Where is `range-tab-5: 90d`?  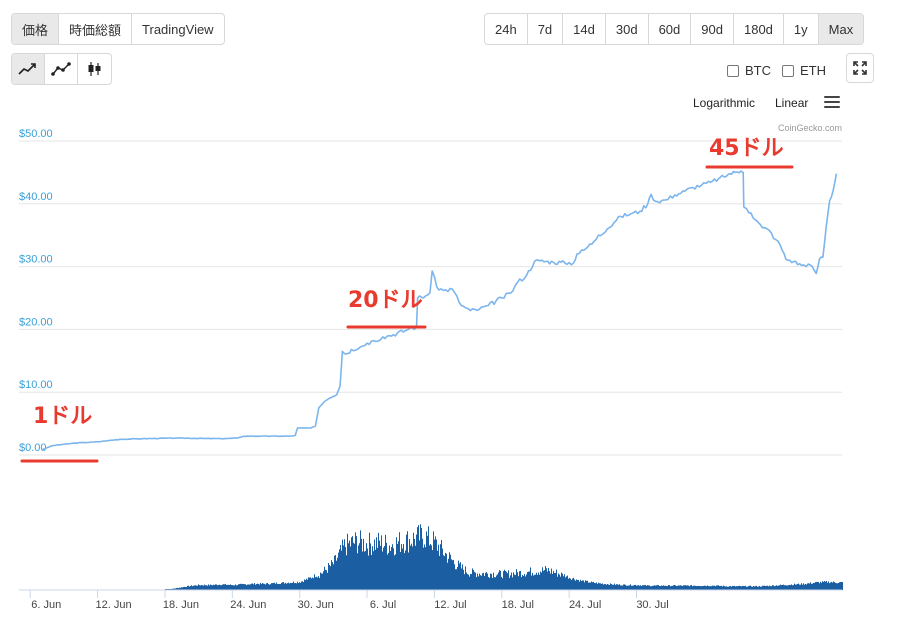
range-tab-5: 90d is located at coordinates (712, 29).